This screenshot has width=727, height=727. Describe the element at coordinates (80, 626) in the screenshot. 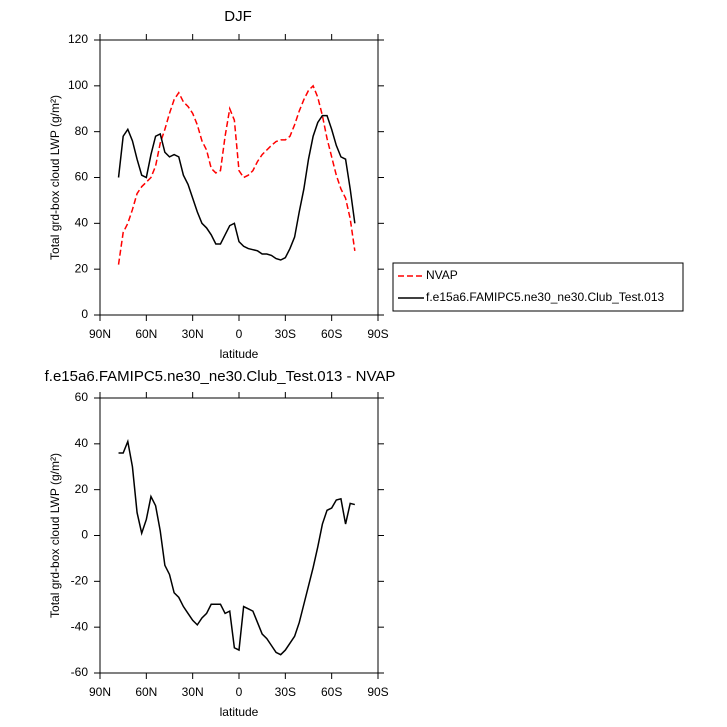

I see `y-tick-label: -40` at that location.